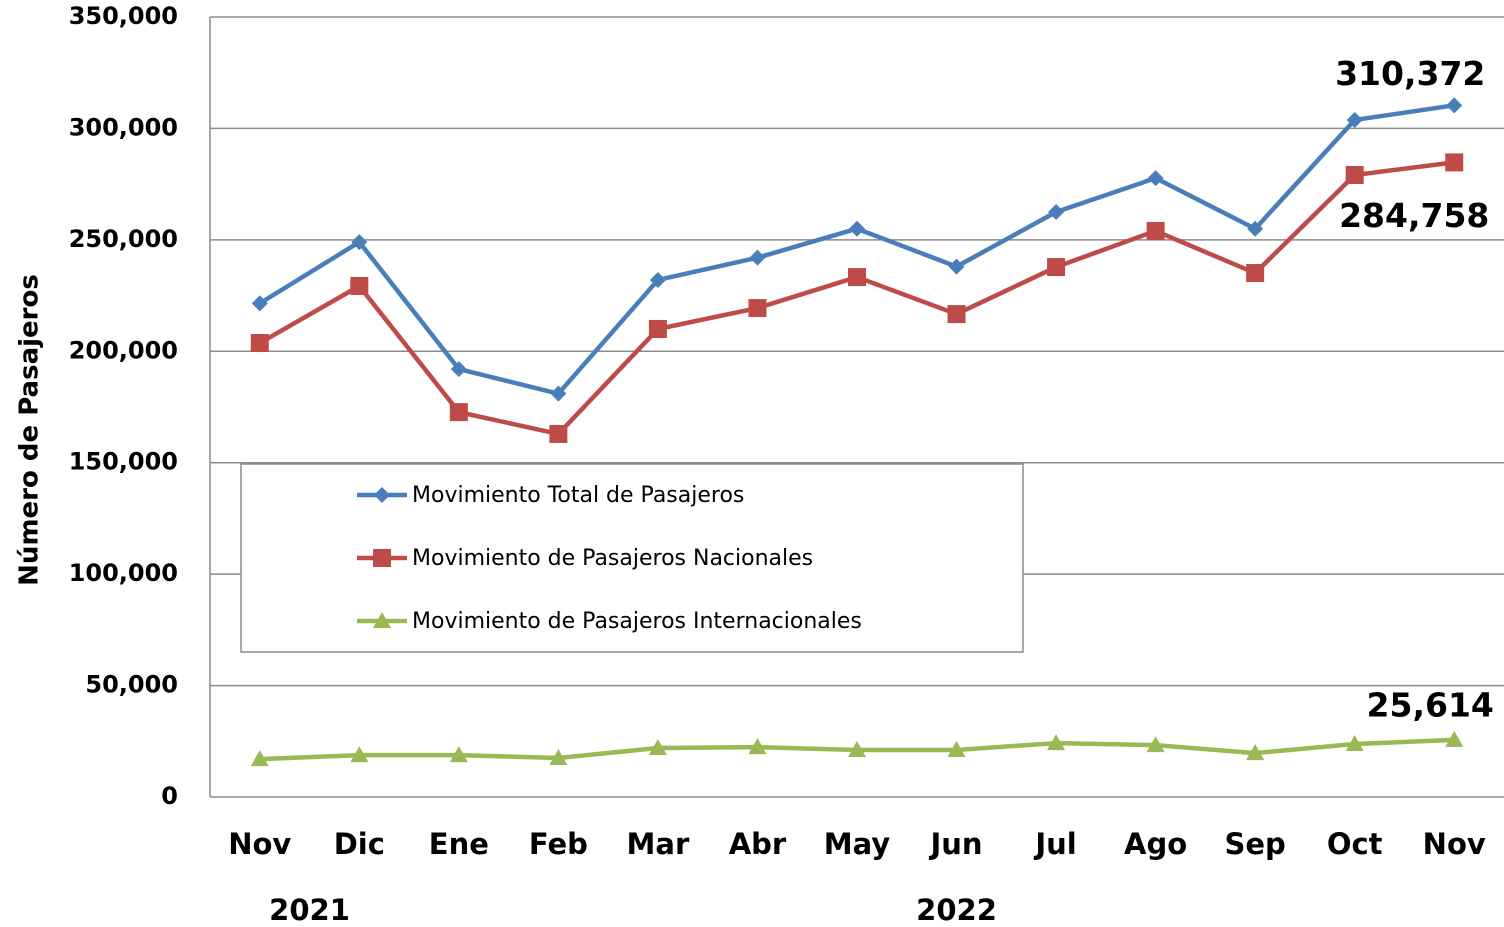 The height and width of the screenshot is (927, 1504). I want to click on y-tick-label: 350,000, so click(123, 16).